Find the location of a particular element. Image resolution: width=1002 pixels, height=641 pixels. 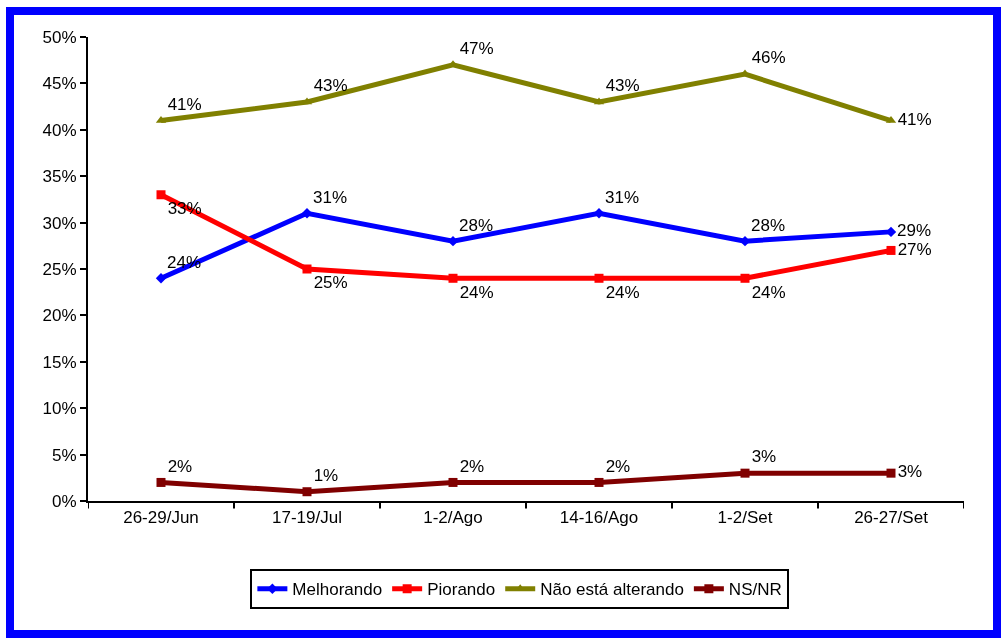

x-tick-label: 1-2/Ago is located at coordinates (453, 518).